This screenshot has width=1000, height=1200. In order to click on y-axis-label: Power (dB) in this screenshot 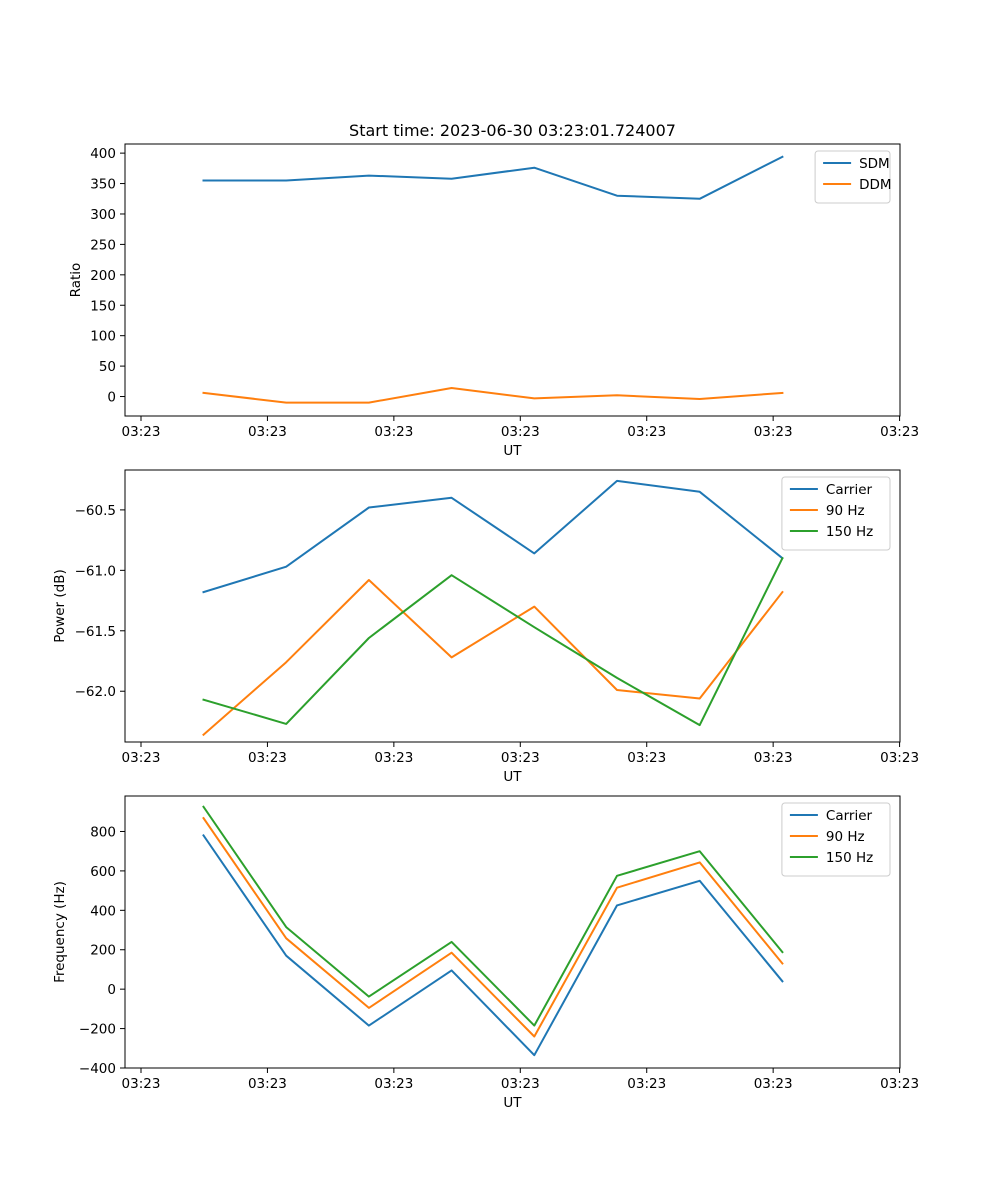, I will do `click(60, 605)`.